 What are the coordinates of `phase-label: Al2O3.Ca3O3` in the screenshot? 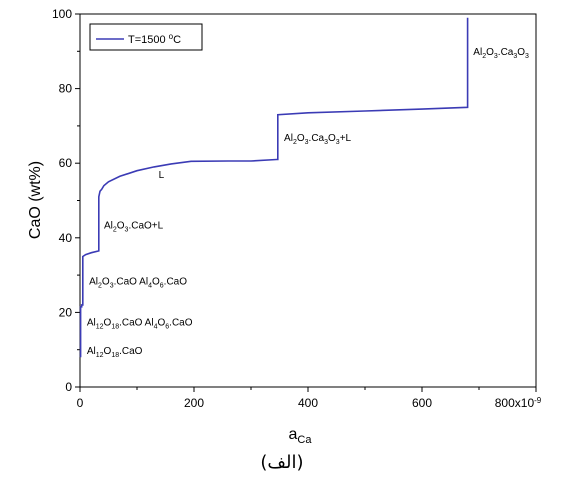 It's located at (501, 53).